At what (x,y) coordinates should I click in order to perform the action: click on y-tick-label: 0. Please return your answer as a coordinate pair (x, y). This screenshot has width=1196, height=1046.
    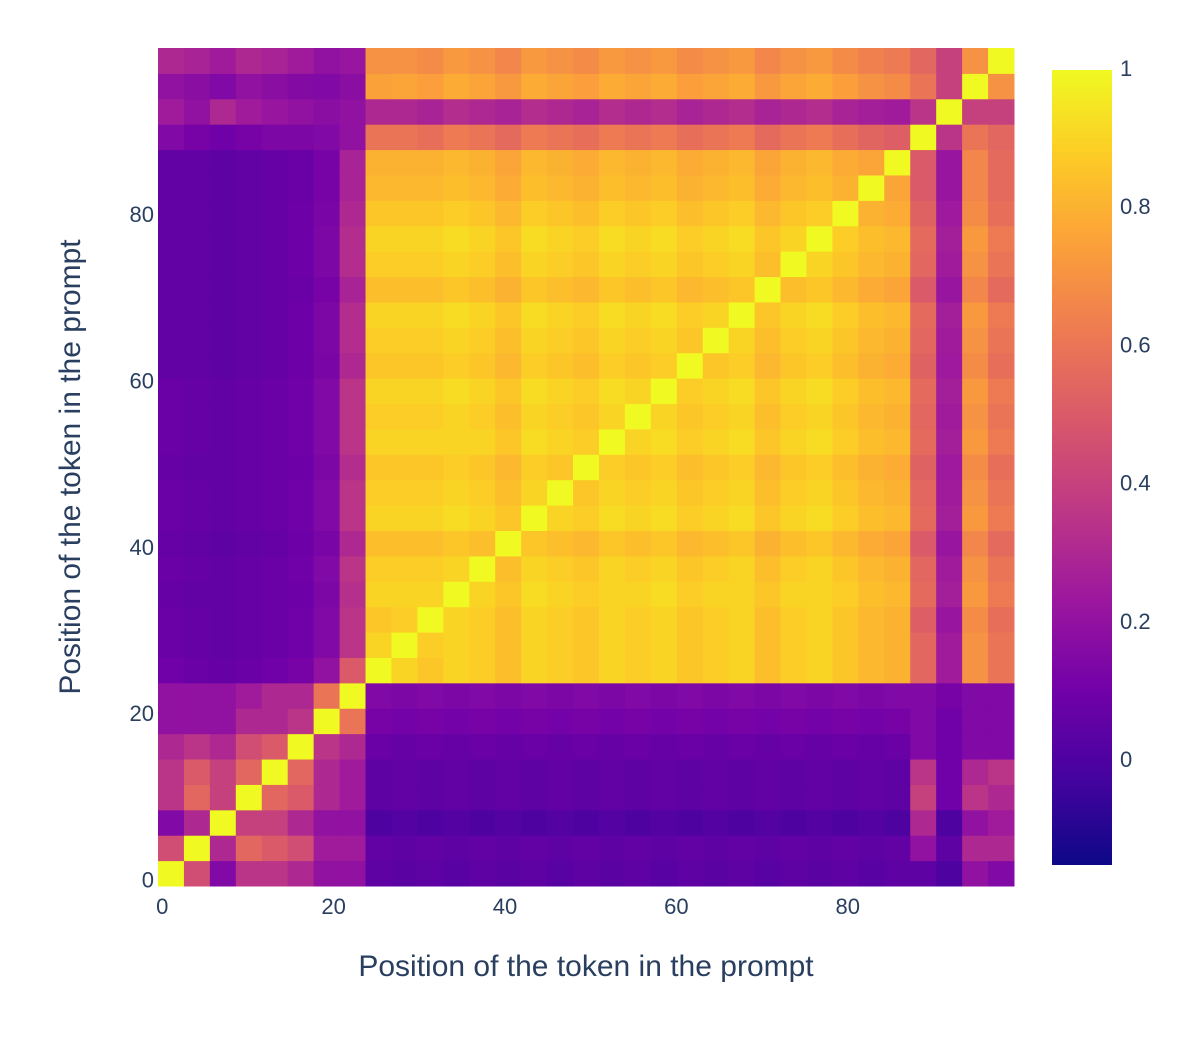
    Looking at the image, I should click on (148, 880).